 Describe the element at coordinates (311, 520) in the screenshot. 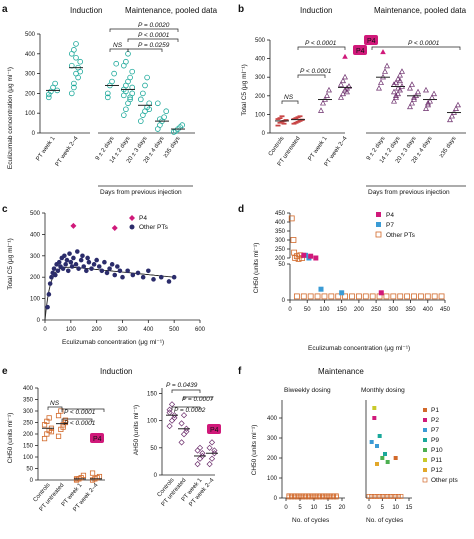

I see `panel-f-xlabel-left: No. of cycles` at that location.